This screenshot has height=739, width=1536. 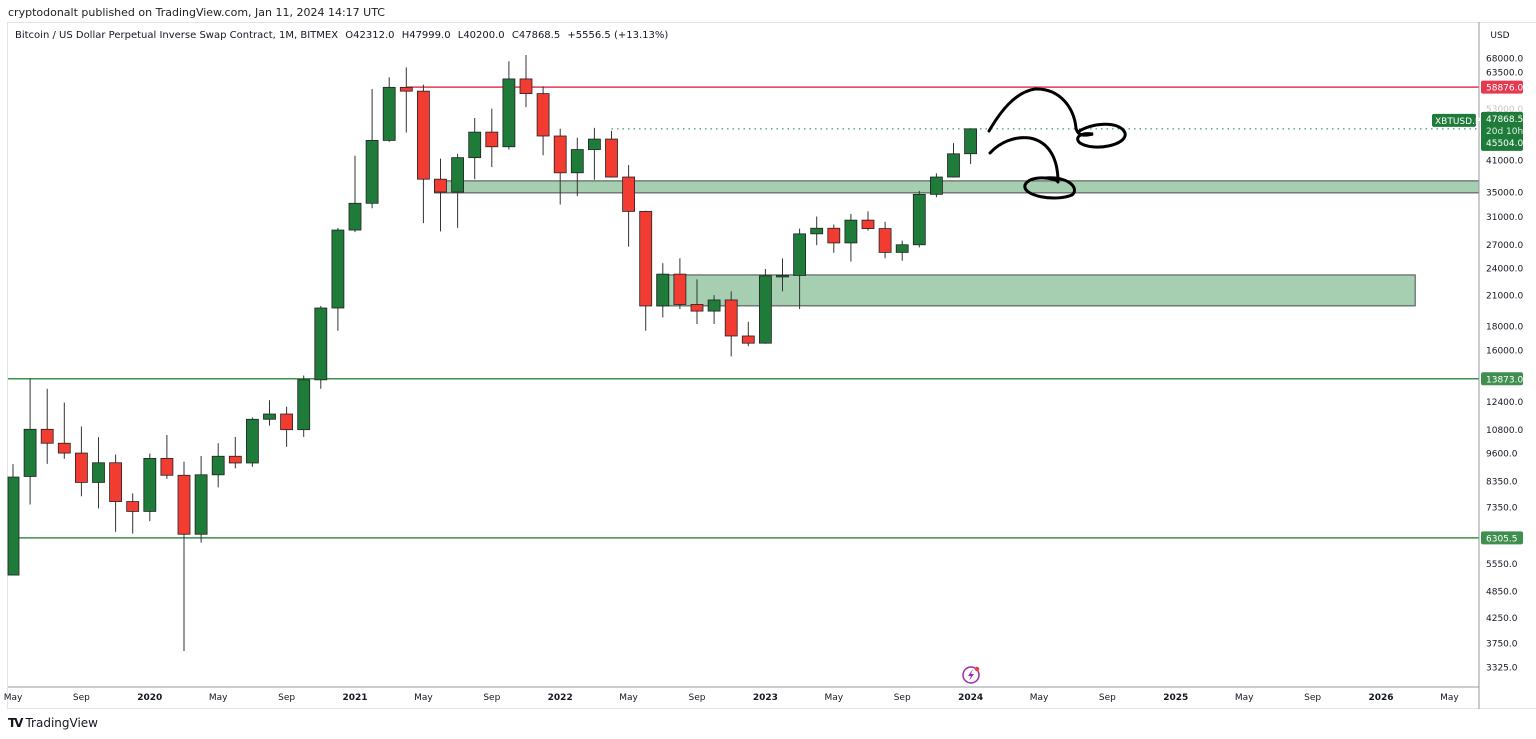 What do you see at coordinates (1504, 351) in the screenshot?
I see `price-tick-label: 16000.0` at bounding box center [1504, 351].